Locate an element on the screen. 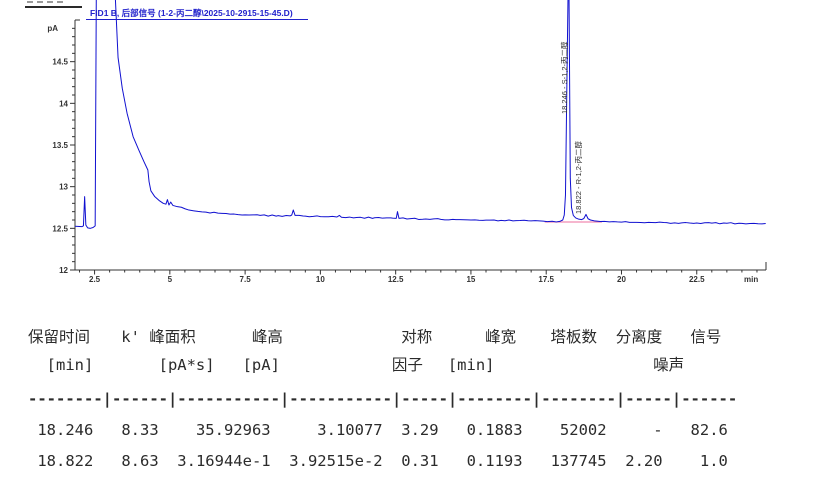 Image resolution: width=820 pixels, height=492 pixels. column-header: [pA*s] is located at coordinates (186, 365).